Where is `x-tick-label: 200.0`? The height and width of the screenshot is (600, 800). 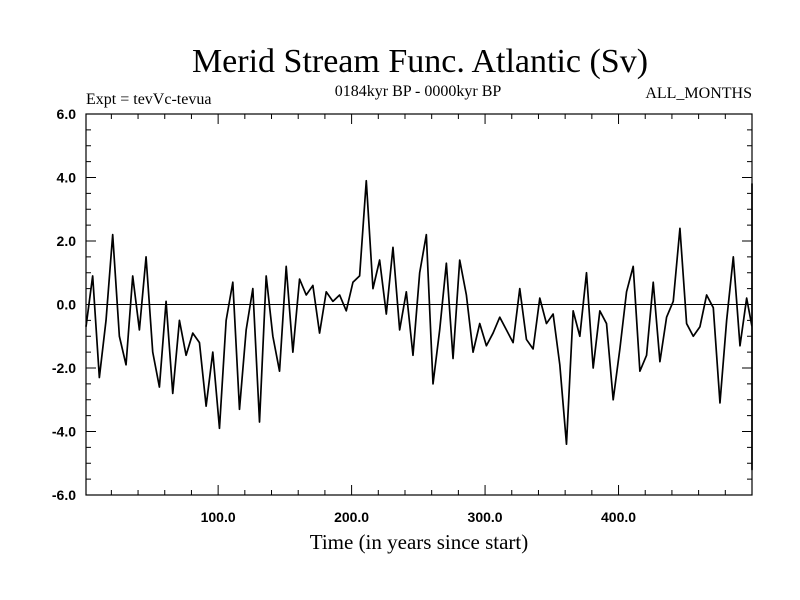 x-tick-label: 200.0 is located at coordinates (351, 517).